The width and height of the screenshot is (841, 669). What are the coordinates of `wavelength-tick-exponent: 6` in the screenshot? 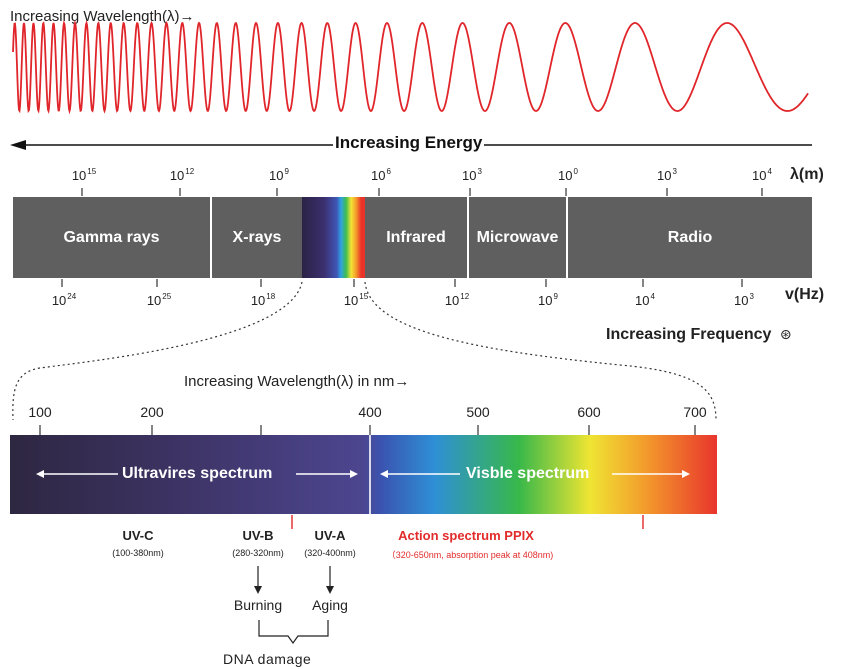 It's located at (388, 171).